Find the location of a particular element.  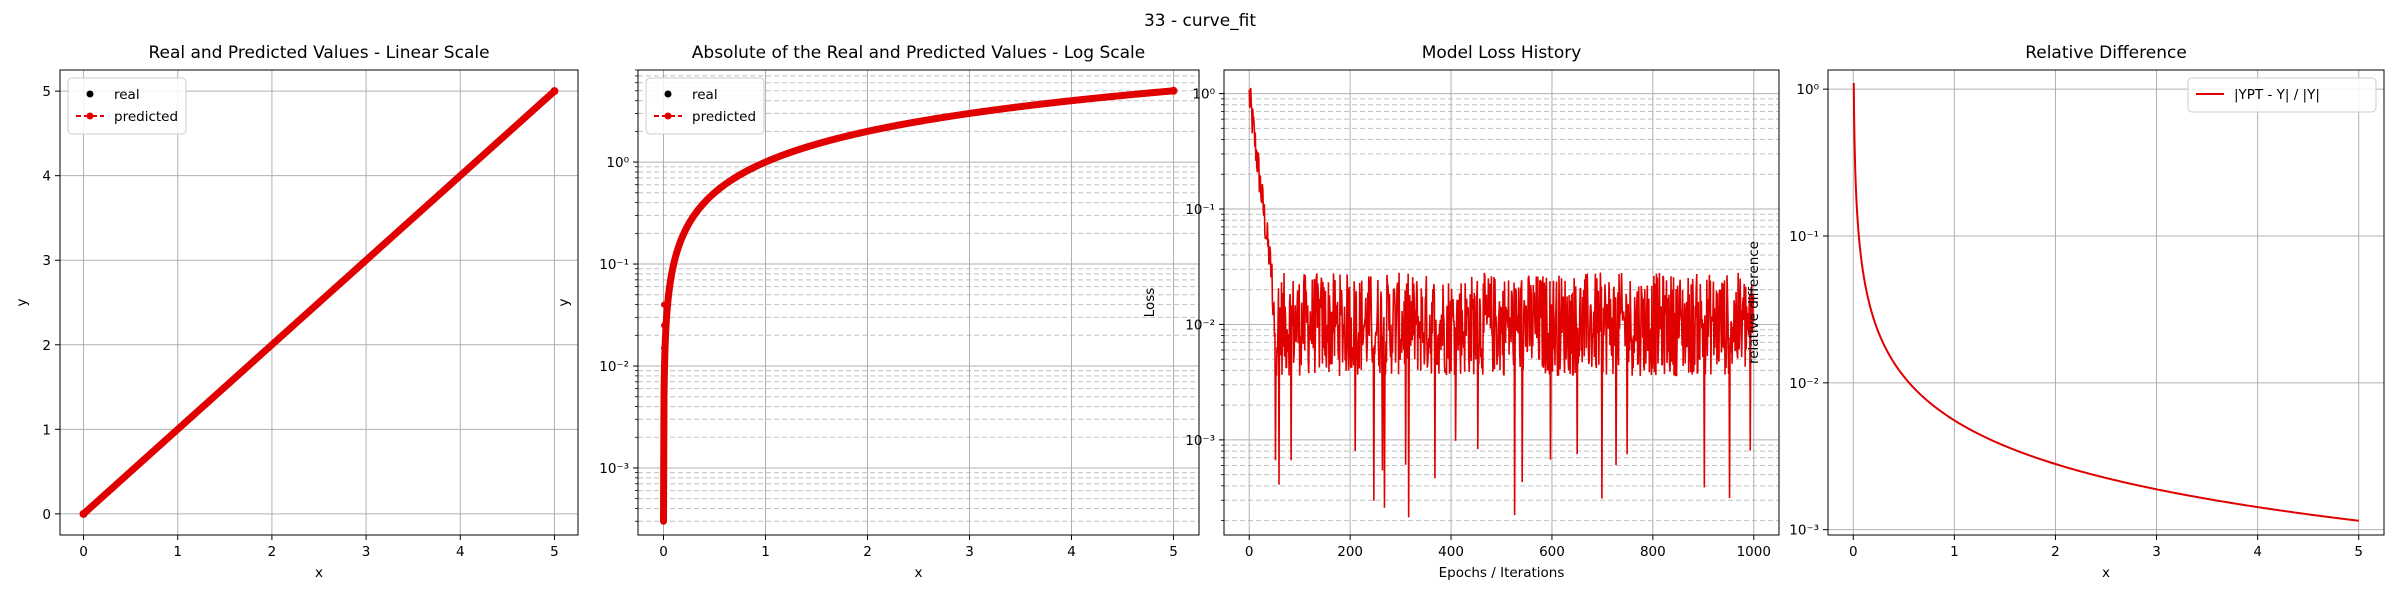

y-tick-label: 0 is located at coordinates (46, 515).